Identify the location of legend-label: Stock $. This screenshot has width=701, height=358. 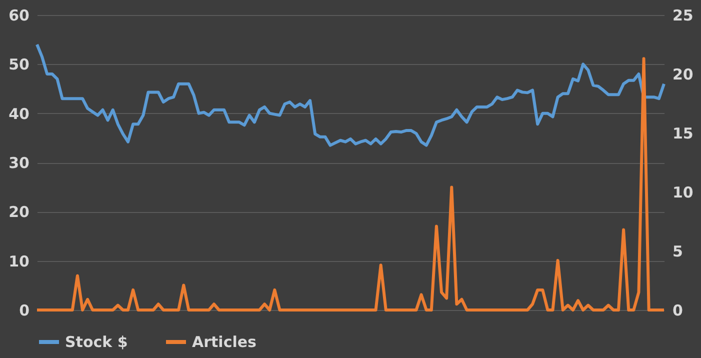
(96, 342).